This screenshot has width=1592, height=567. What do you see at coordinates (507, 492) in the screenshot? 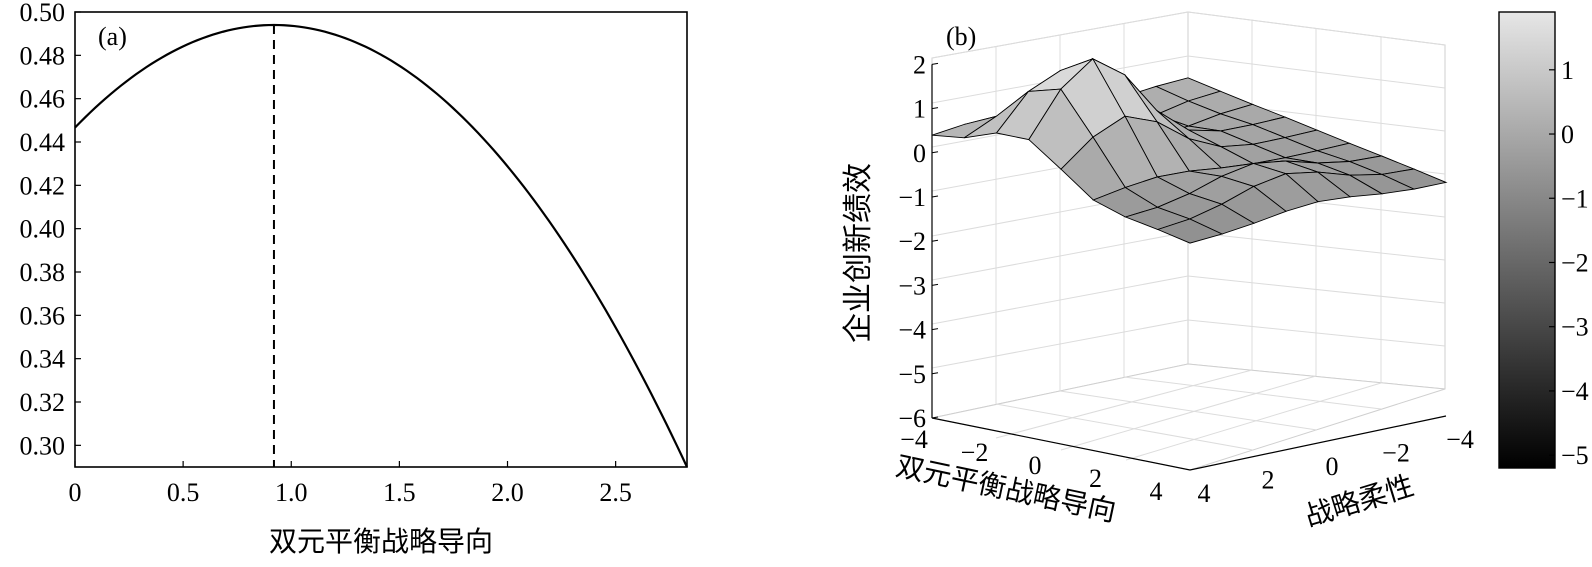
I see `chart-a-x-tick-label: 2.0` at bounding box center [507, 492].